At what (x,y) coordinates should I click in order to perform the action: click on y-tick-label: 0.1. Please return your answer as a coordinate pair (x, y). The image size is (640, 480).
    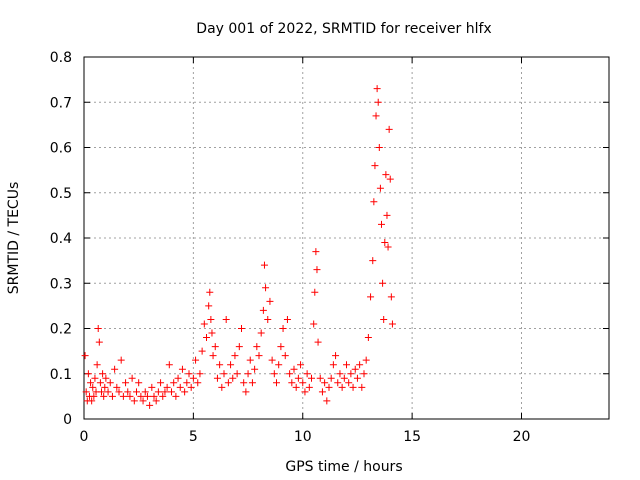
    Looking at the image, I should click on (61, 375).